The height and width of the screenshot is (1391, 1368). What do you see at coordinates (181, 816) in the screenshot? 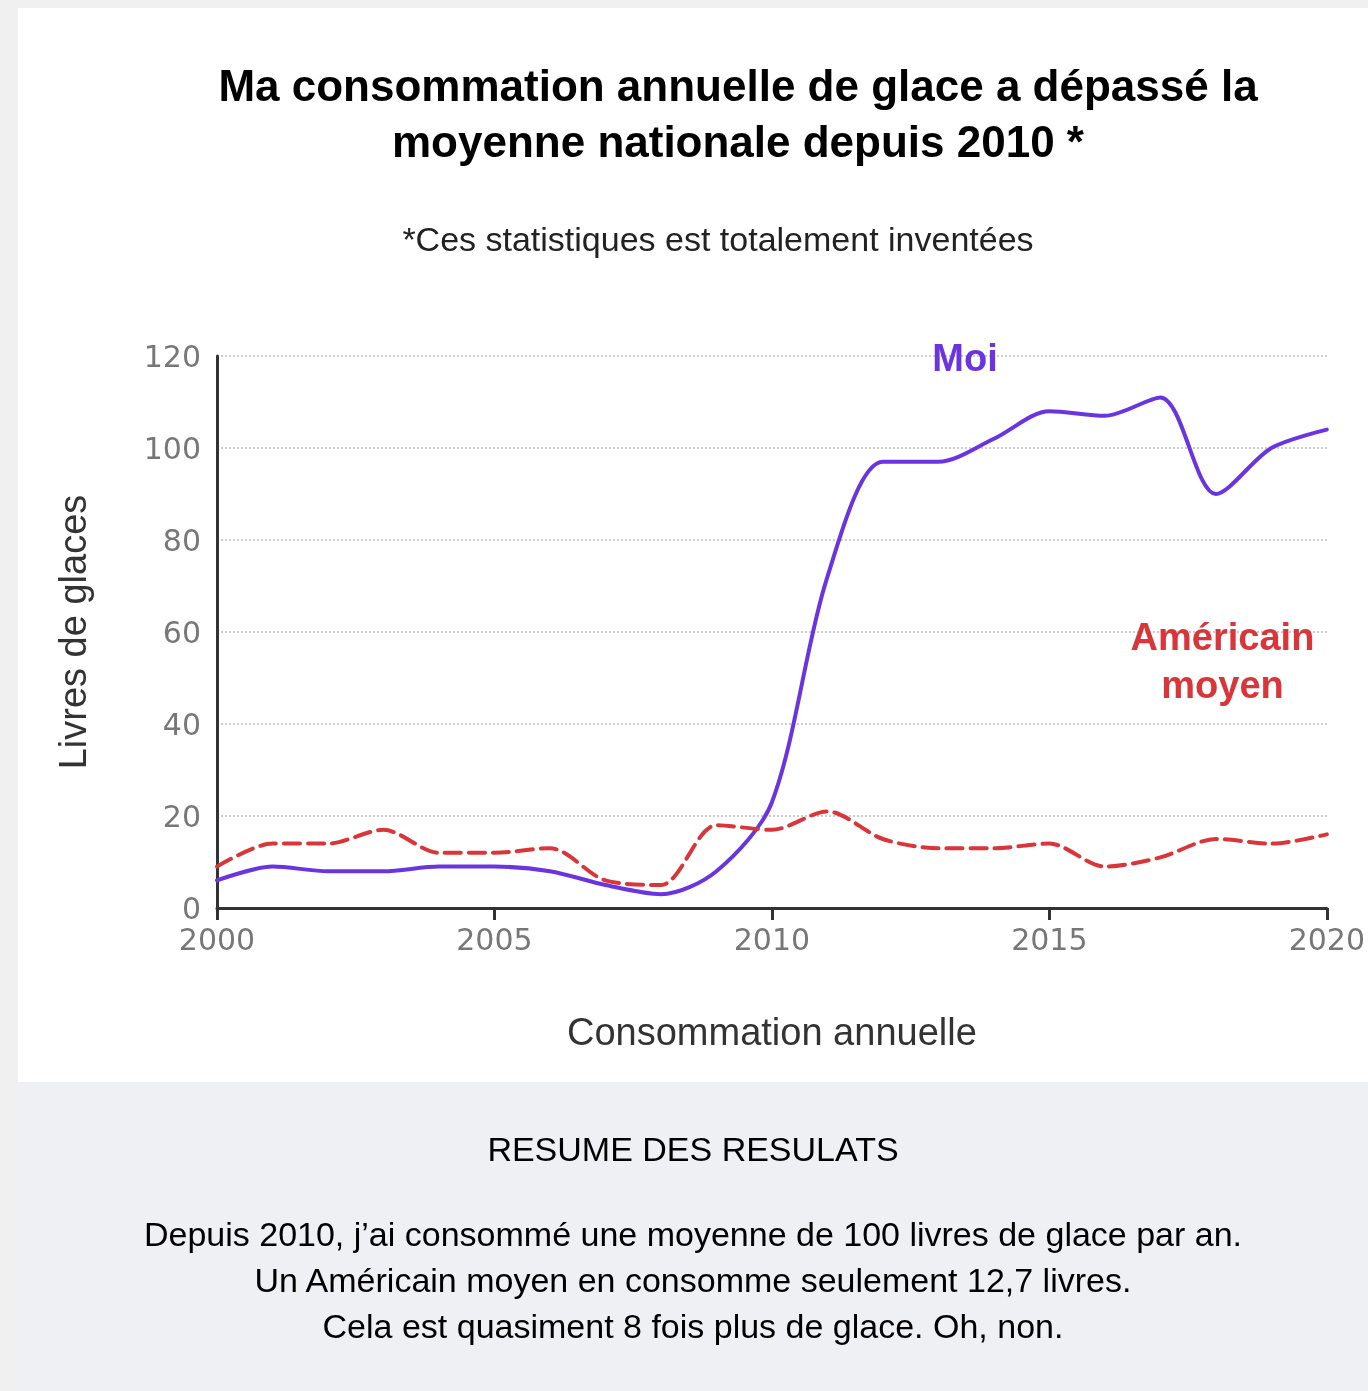
I see `y-tick-label: 20` at bounding box center [181, 816].